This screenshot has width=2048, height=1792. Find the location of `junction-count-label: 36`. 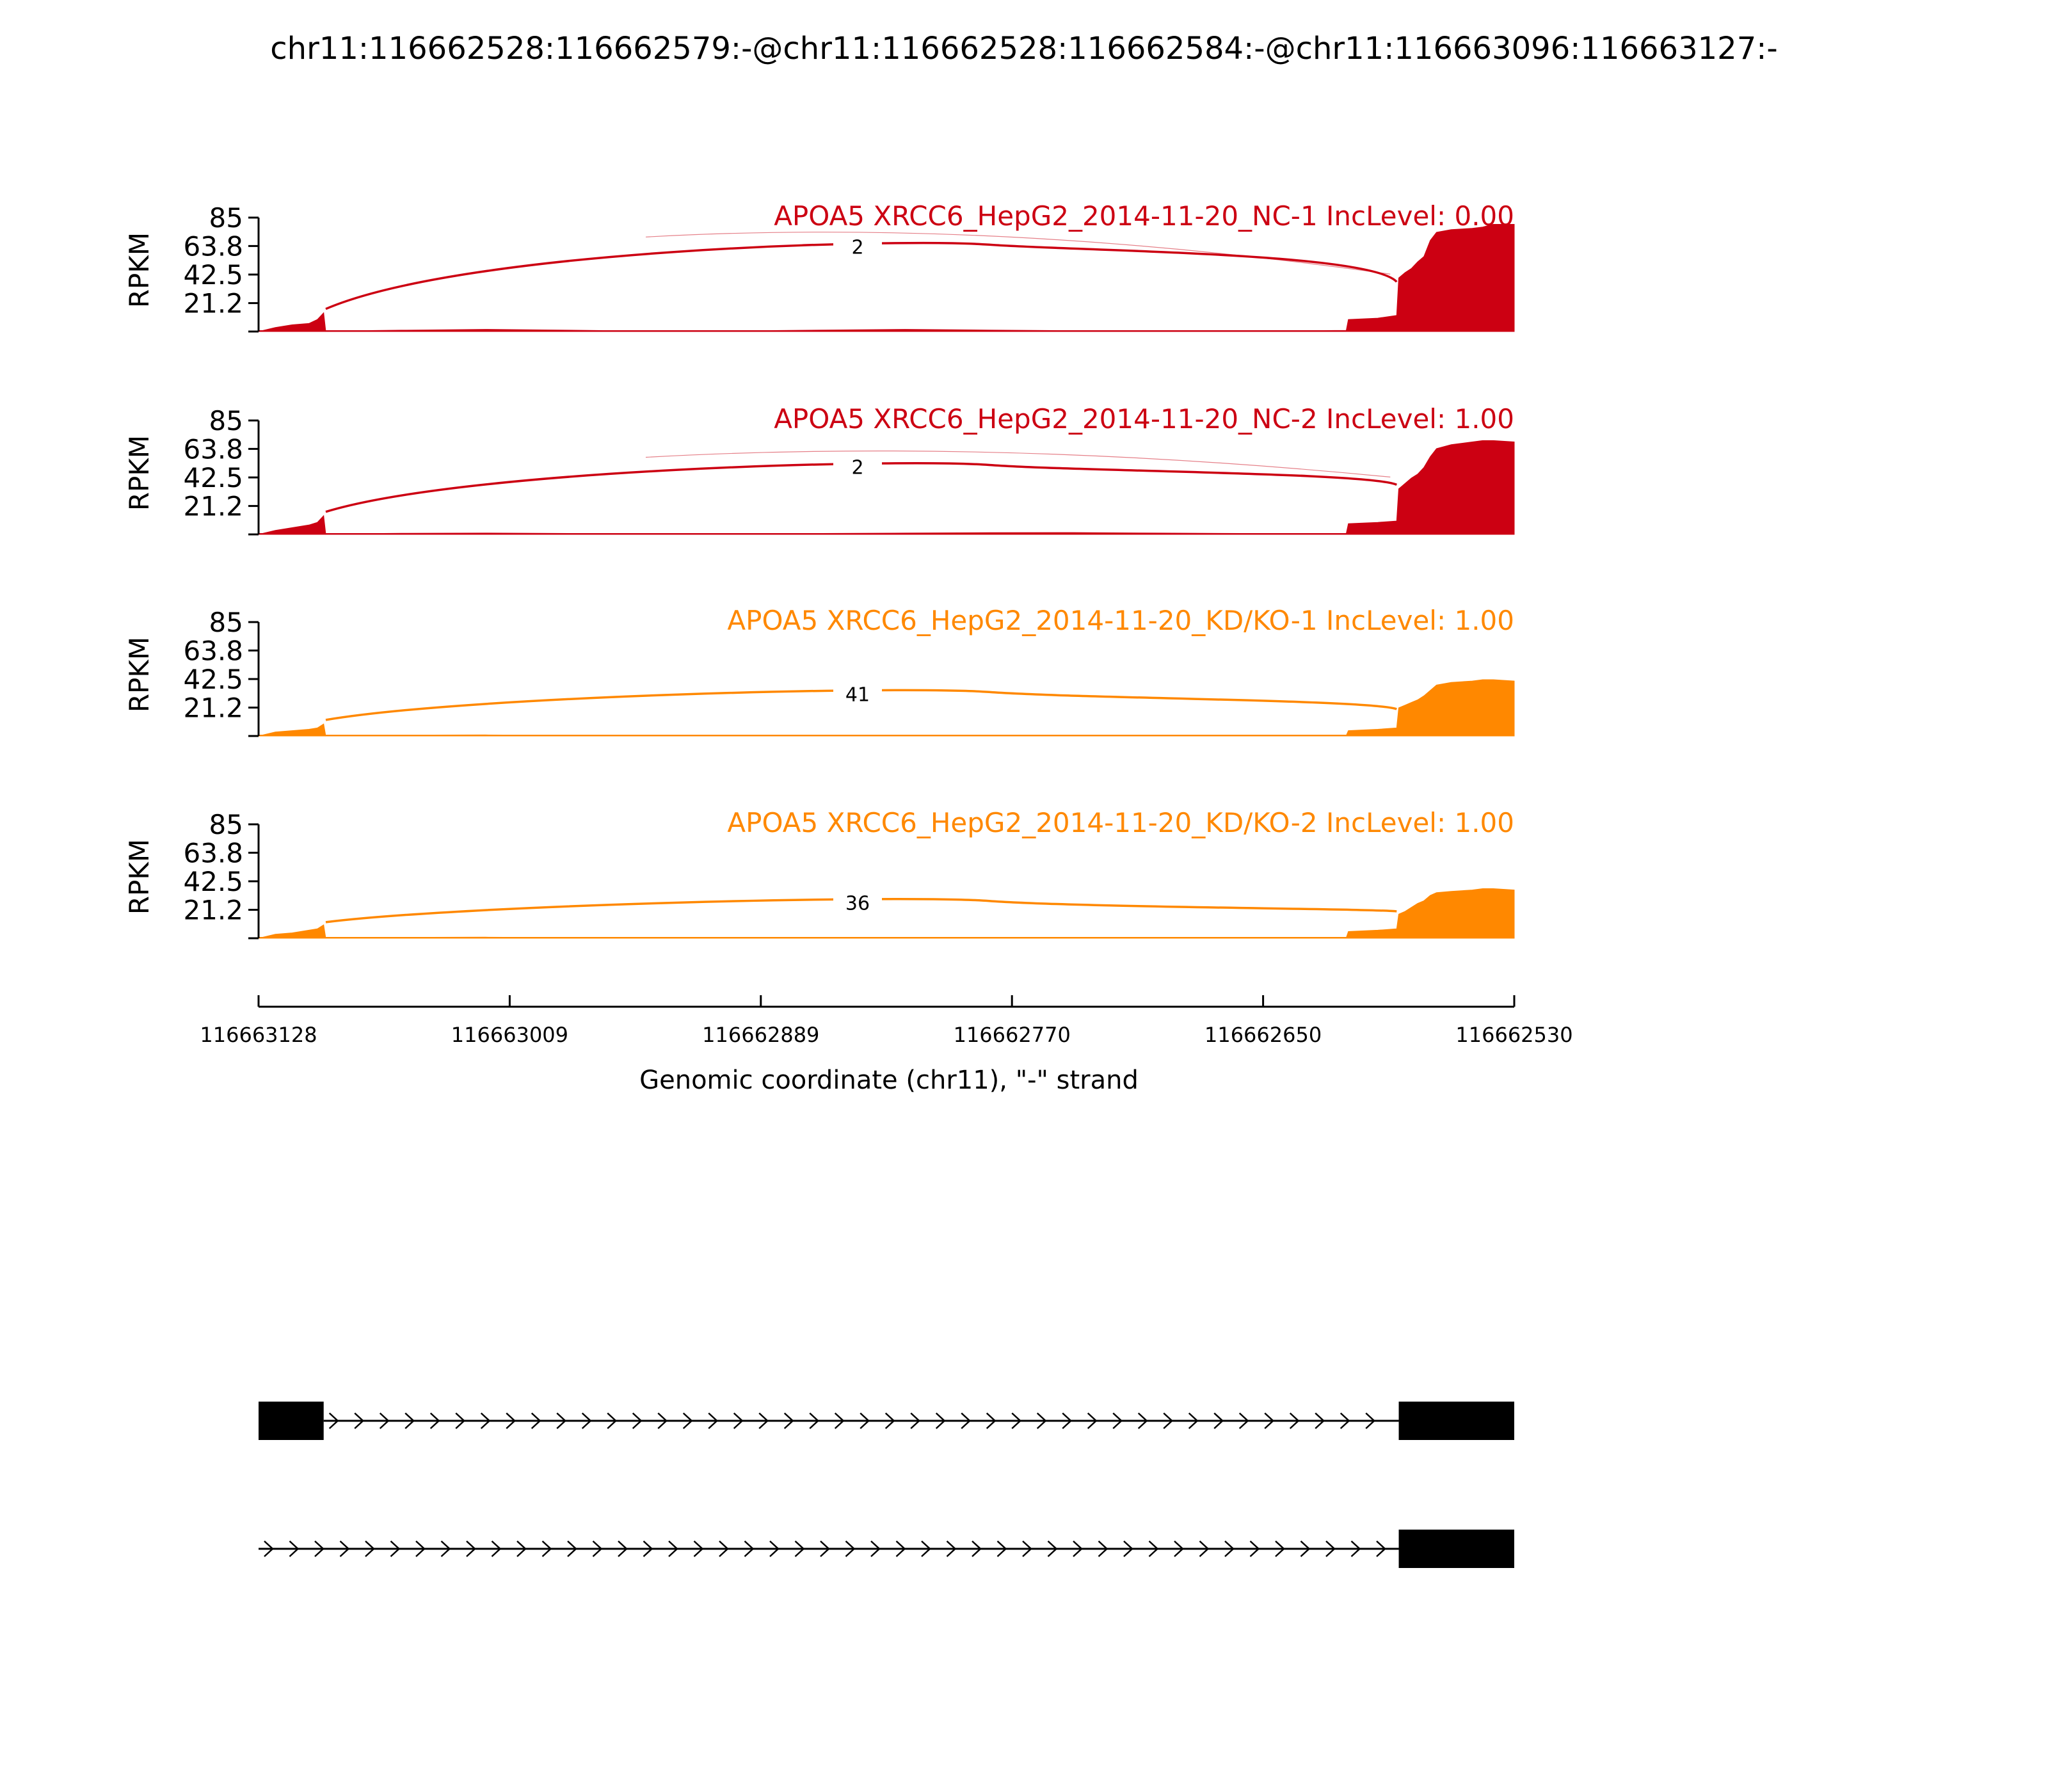

junction-count-label: 36 is located at coordinates (857, 904).